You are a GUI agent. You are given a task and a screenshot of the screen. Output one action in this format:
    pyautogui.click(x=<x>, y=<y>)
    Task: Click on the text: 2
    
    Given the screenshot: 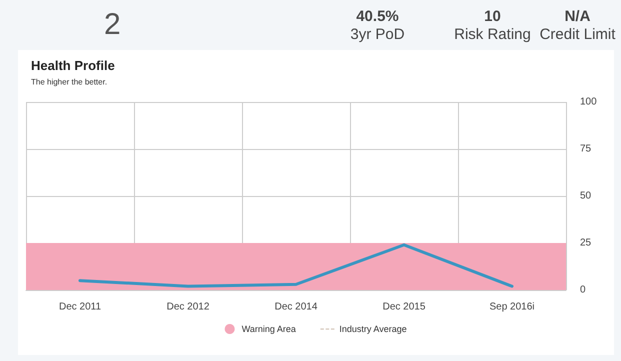 What is the action you would take?
    pyautogui.click(x=112, y=25)
    